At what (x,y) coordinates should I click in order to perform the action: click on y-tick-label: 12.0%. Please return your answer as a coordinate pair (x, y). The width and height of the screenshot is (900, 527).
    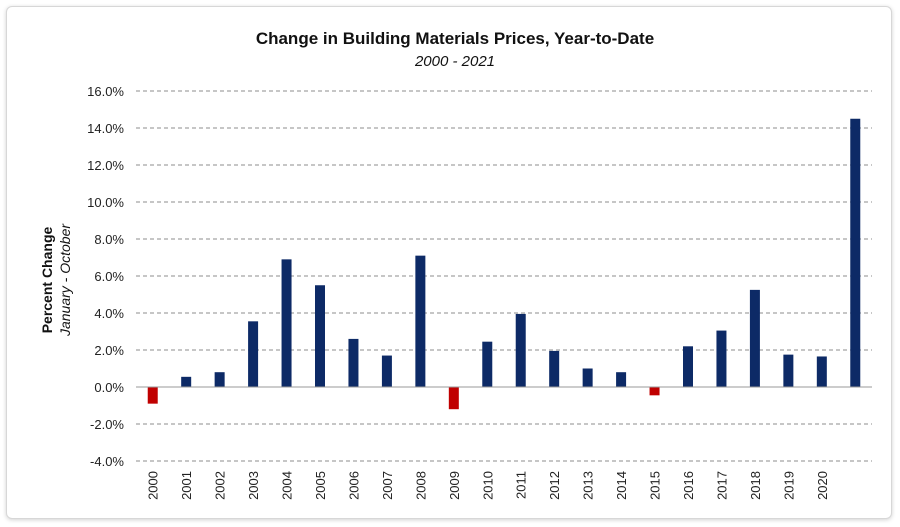
    Looking at the image, I should click on (105, 165).